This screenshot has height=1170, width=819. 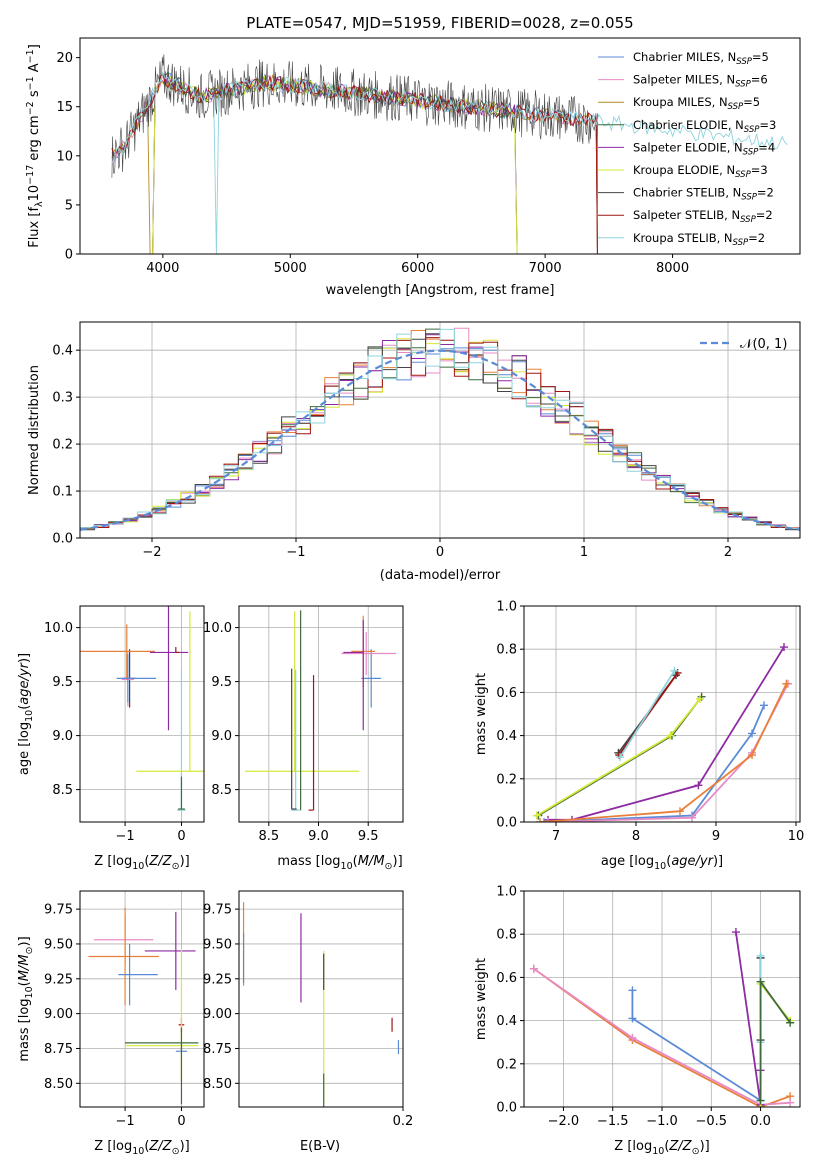 What do you see at coordinates (449, 162) in the screenshot?
I see `spectrum-line` at bounding box center [449, 162].